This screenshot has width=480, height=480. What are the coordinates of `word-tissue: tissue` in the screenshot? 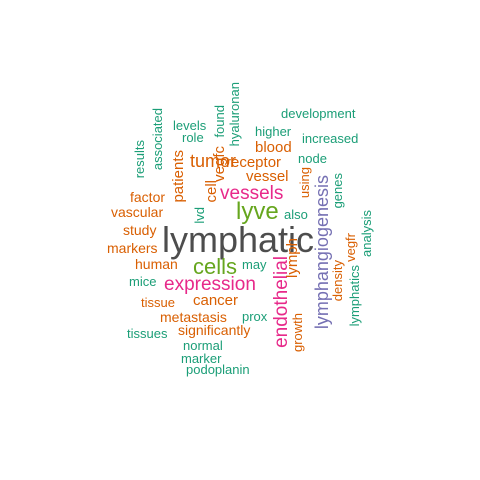 It's located at (158, 302).